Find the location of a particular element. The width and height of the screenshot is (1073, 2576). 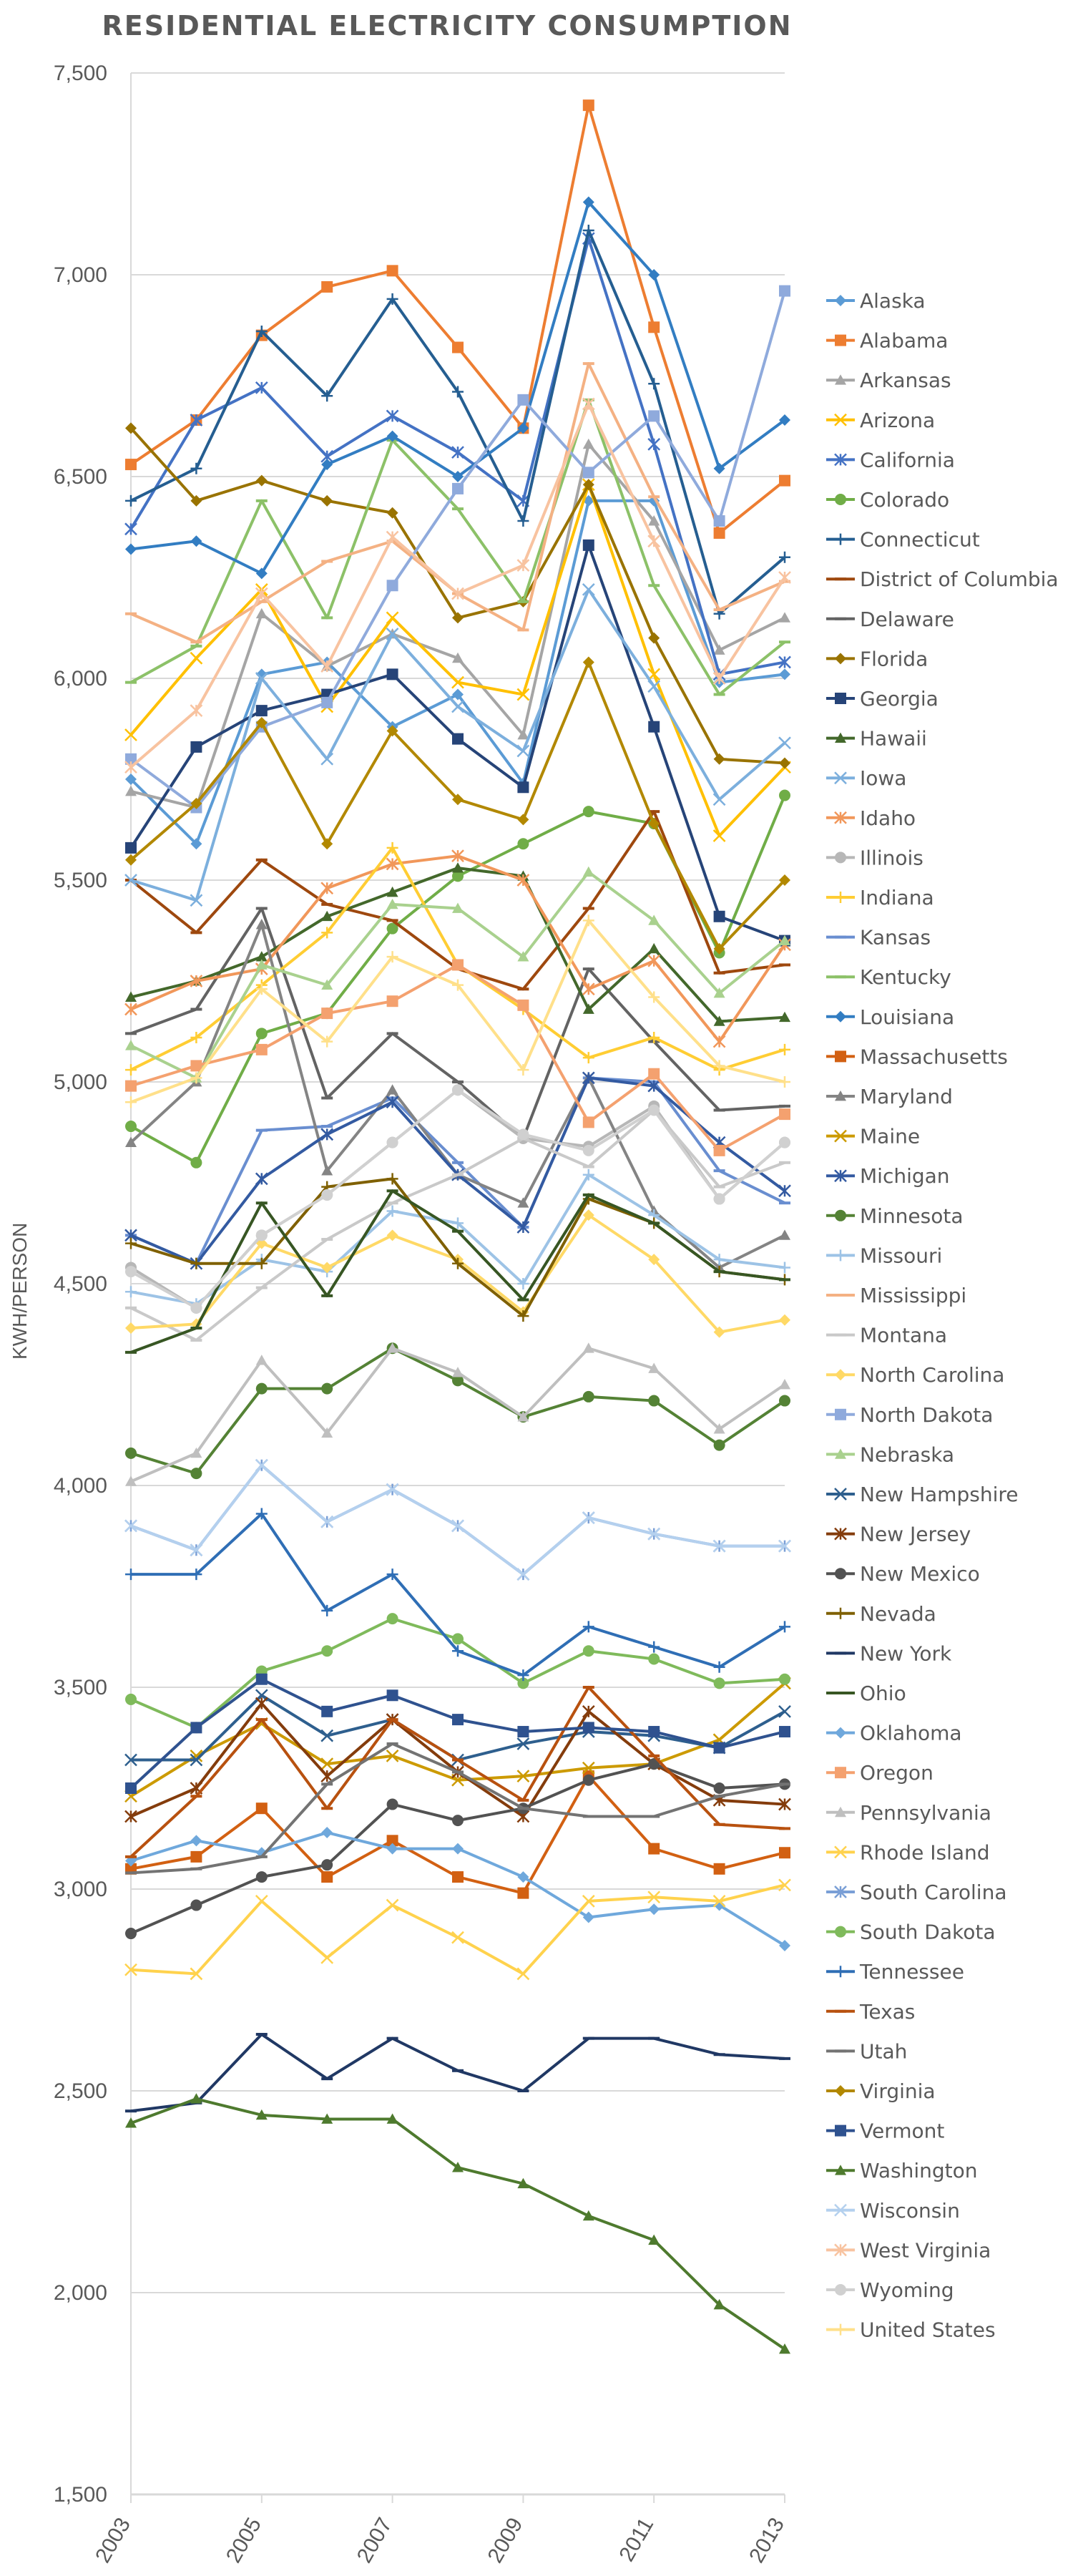

legend-item-idaho: Idaho is located at coordinates (871, 818).